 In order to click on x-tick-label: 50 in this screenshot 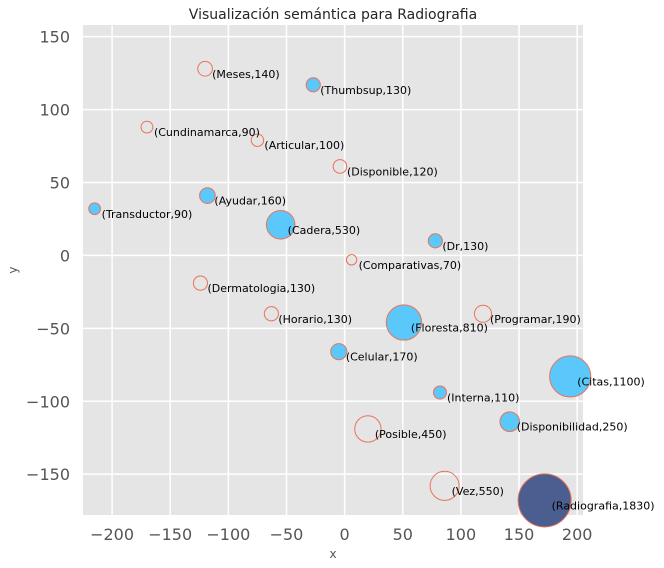, I will do `click(403, 534)`.